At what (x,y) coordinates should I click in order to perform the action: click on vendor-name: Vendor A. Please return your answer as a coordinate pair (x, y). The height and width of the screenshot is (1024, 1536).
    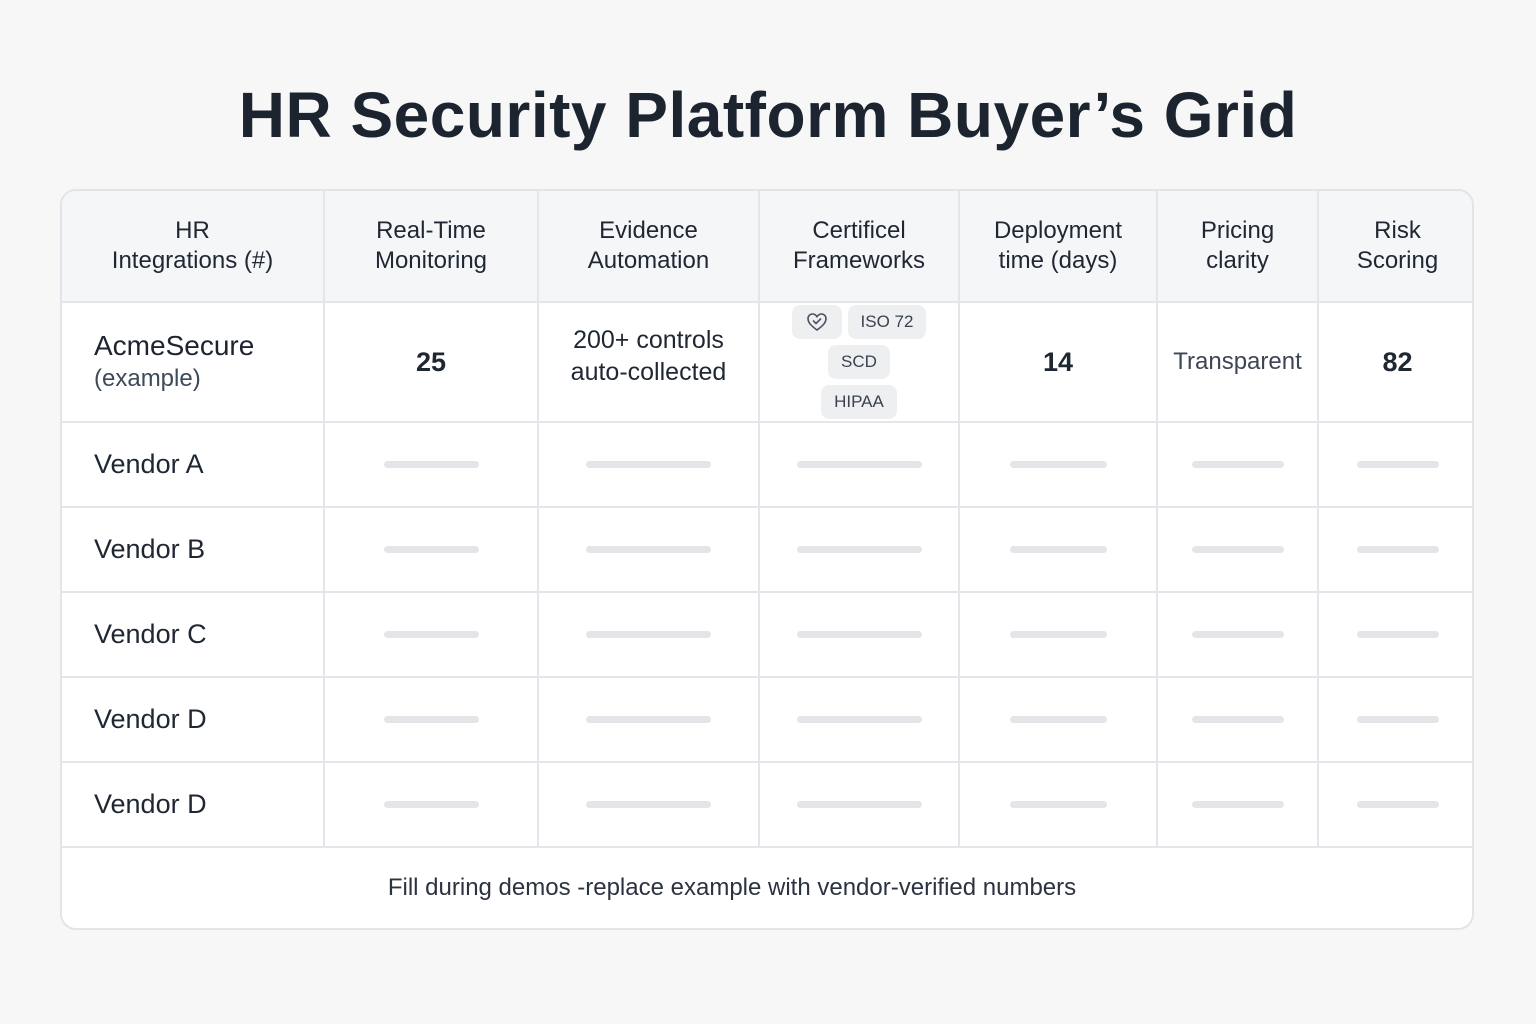
    Looking at the image, I should click on (149, 464).